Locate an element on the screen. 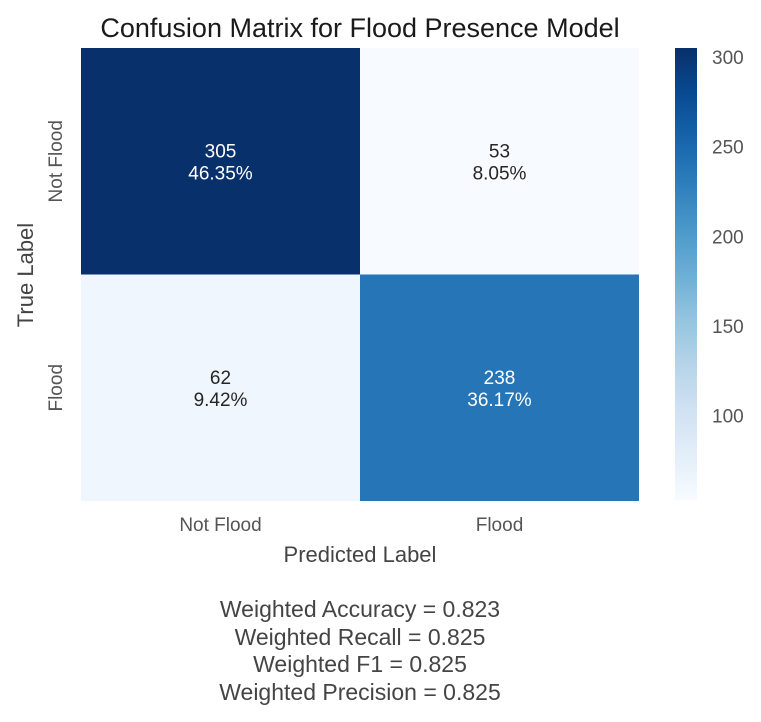  colorbar is located at coordinates (686, 274).